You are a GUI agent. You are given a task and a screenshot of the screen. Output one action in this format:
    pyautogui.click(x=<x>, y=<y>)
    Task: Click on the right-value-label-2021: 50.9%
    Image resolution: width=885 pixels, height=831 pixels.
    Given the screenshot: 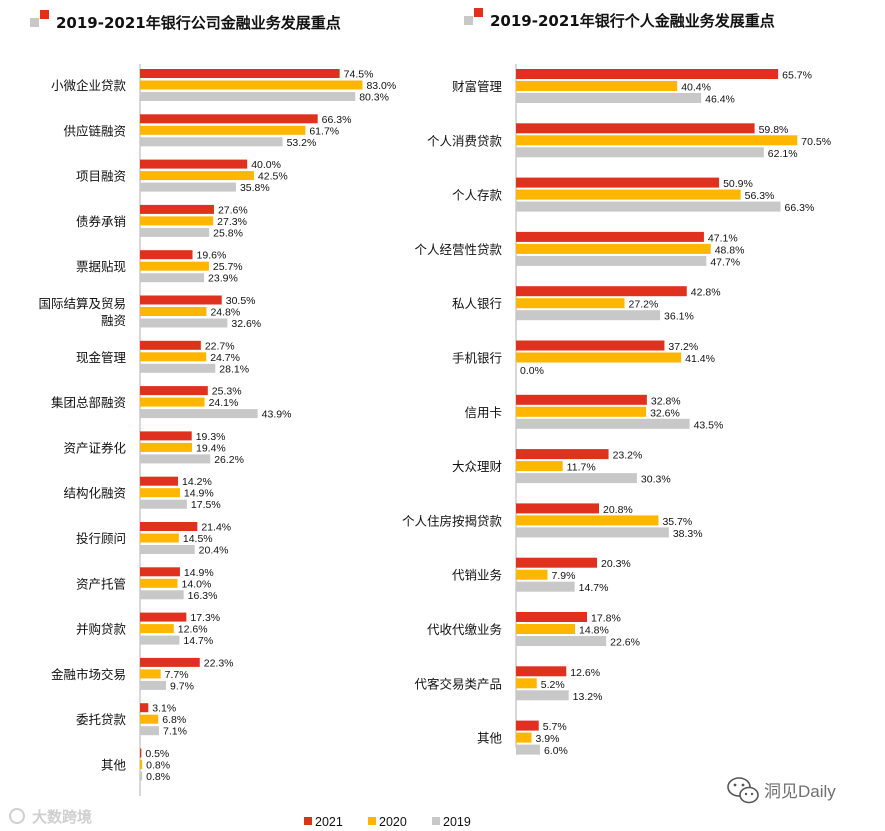 What is the action you would take?
    pyautogui.click(x=738, y=184)
    